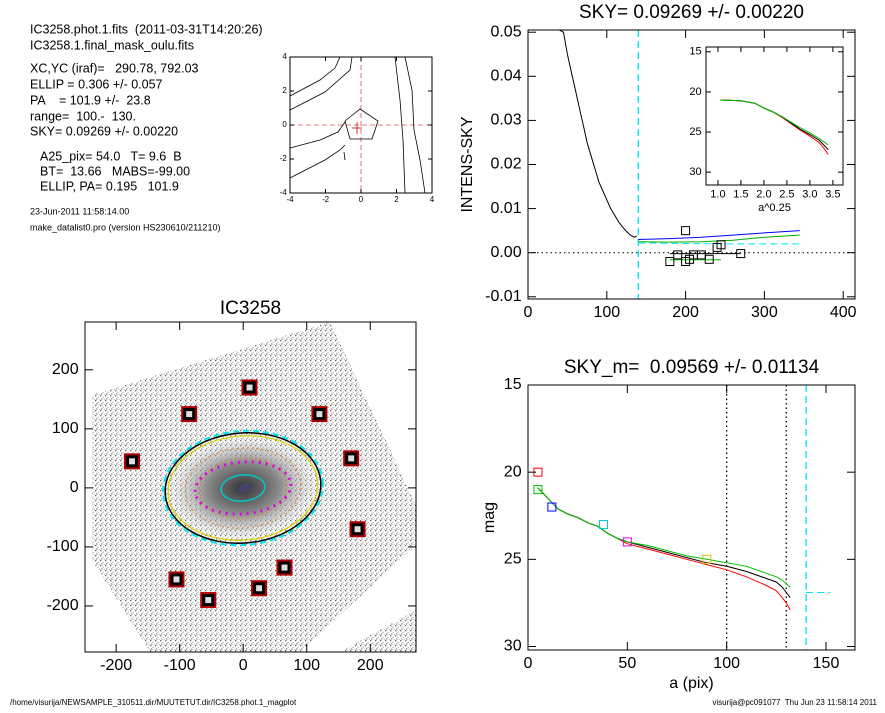 The height and width of the screenshot is (713, 885). What do you see at coordinates (503, 296) in the screenshot?
I see `y-tick-label: -0.01` at bounding box center [503, 296].